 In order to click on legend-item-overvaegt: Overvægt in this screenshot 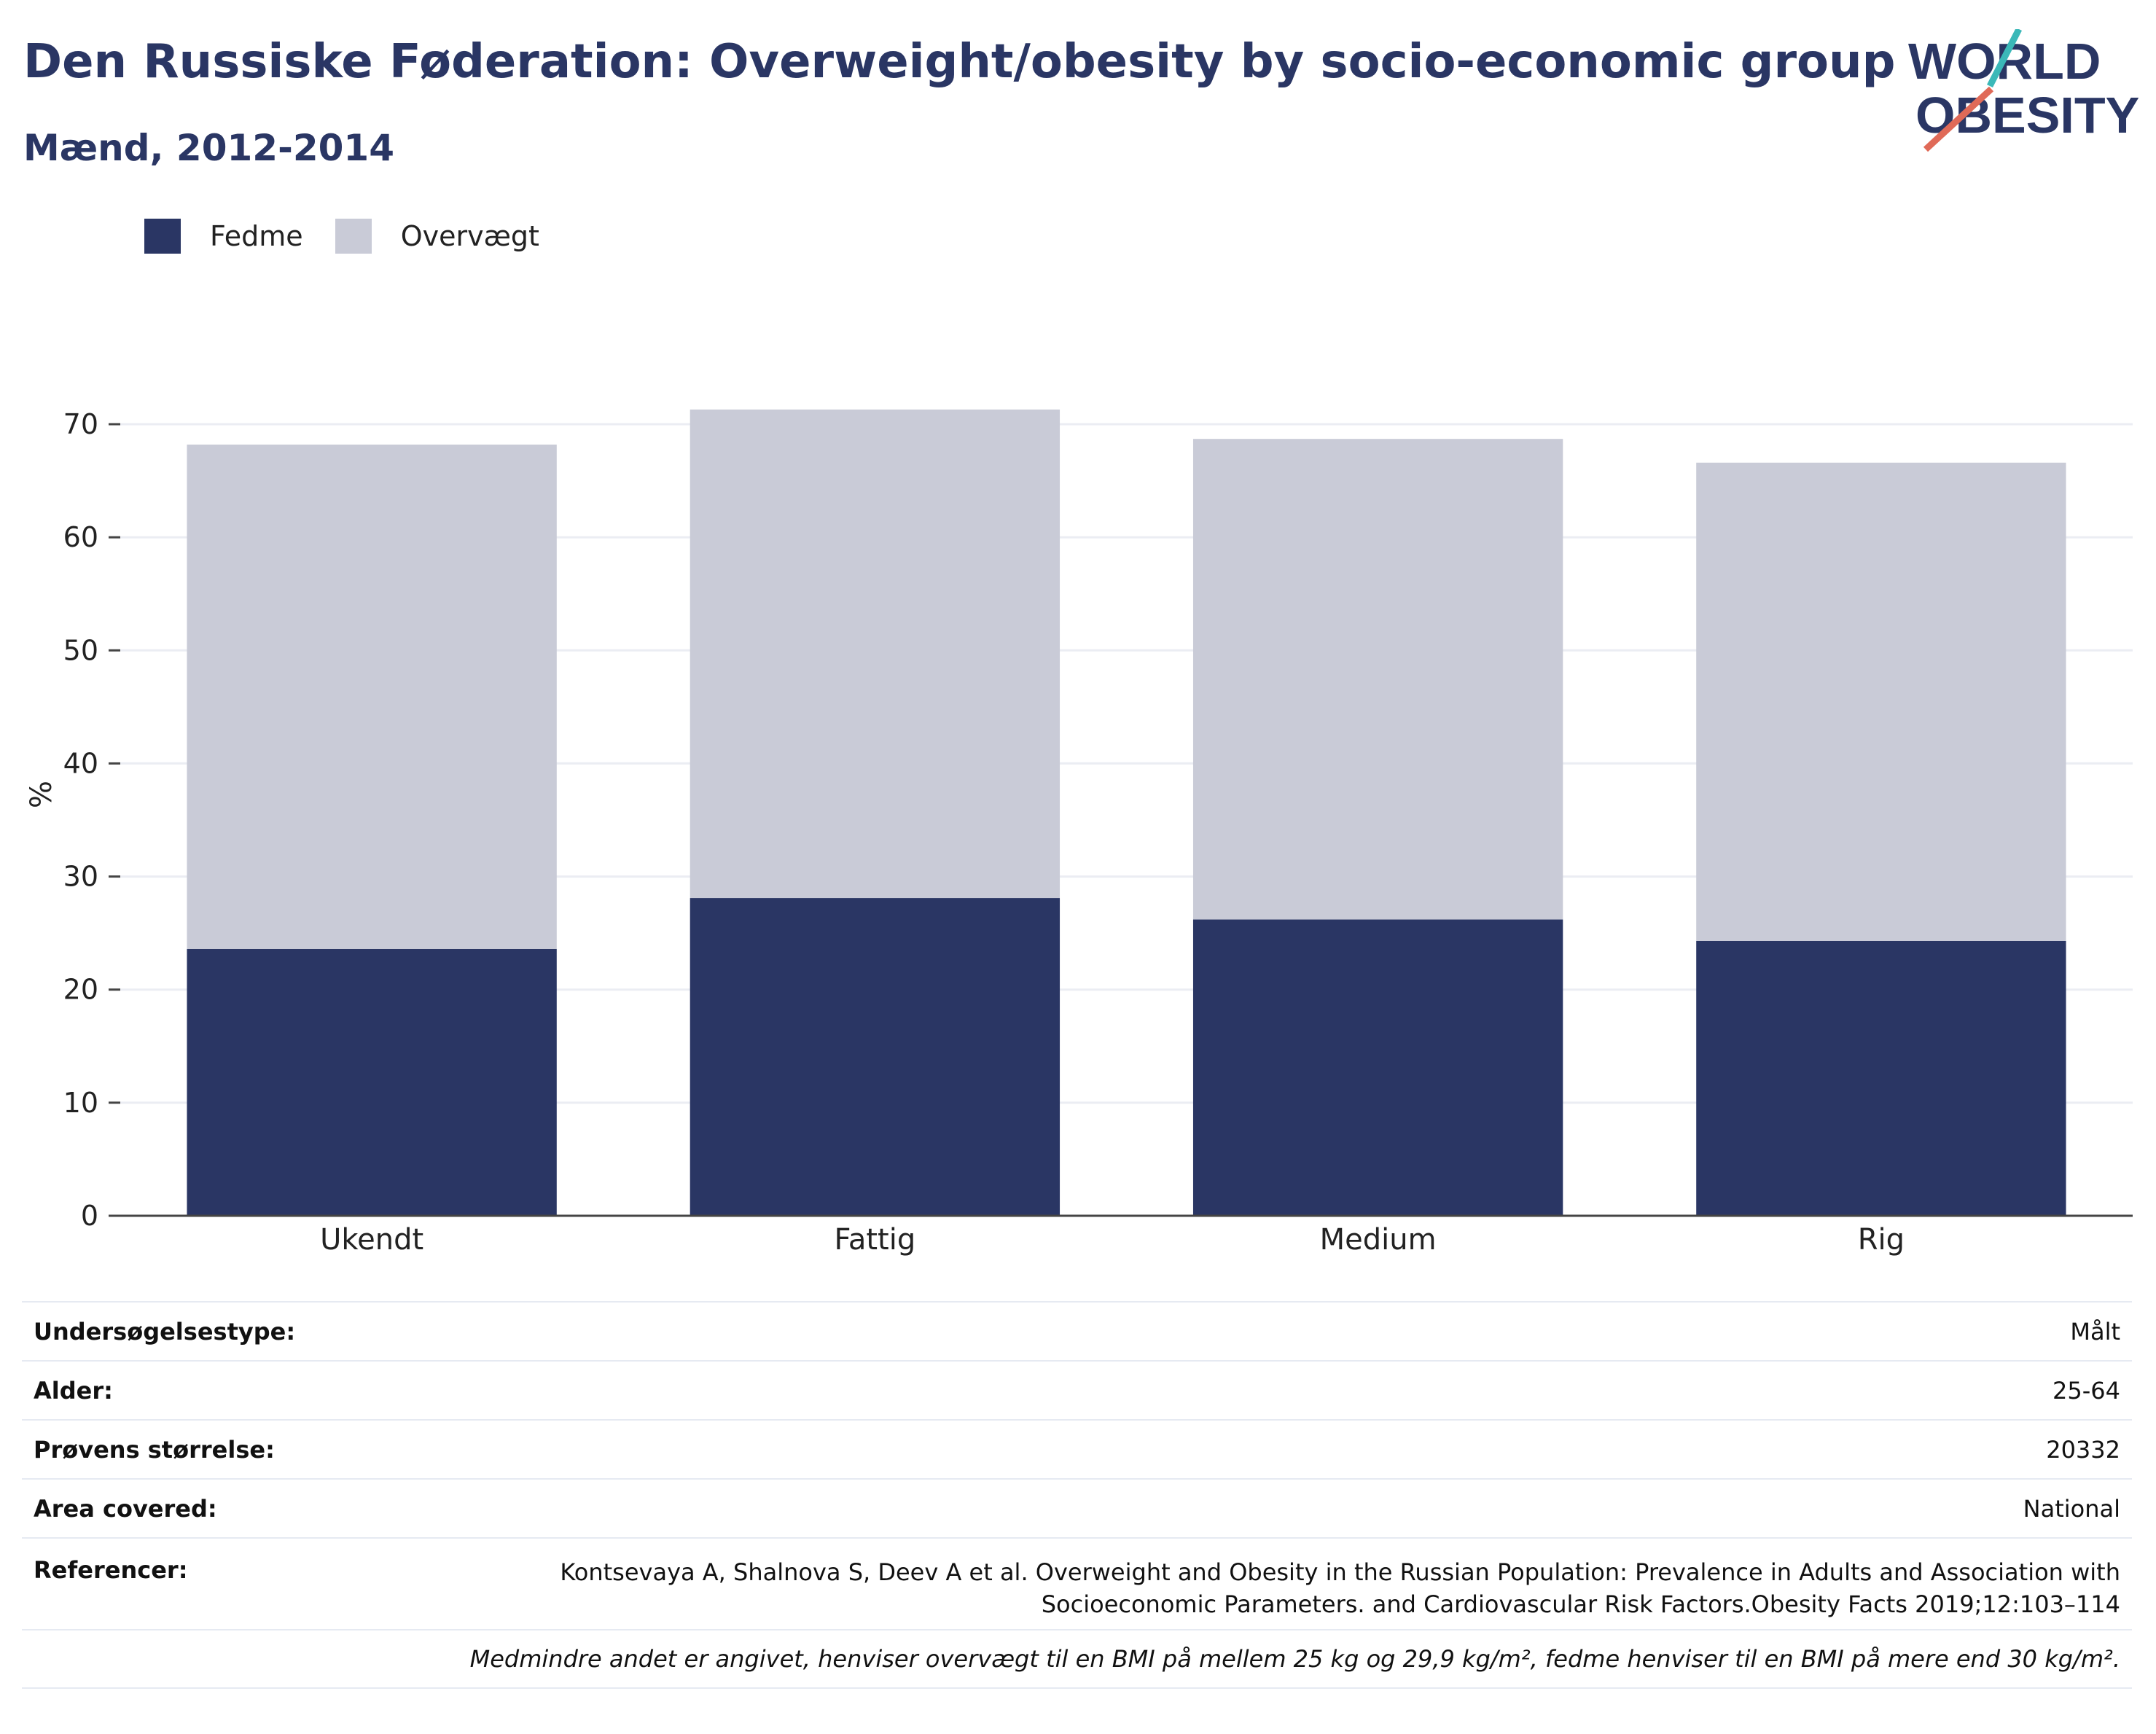, I will do `click(437, 236)`.